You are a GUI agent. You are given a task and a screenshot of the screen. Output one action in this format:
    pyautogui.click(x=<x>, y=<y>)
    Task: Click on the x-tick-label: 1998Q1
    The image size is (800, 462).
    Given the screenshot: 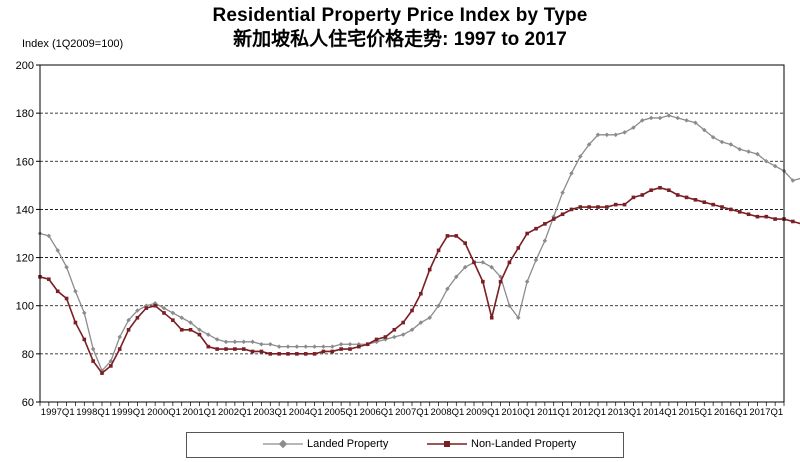 What is the action you would take?
    pyautogui.click(x=93, y=412)
    